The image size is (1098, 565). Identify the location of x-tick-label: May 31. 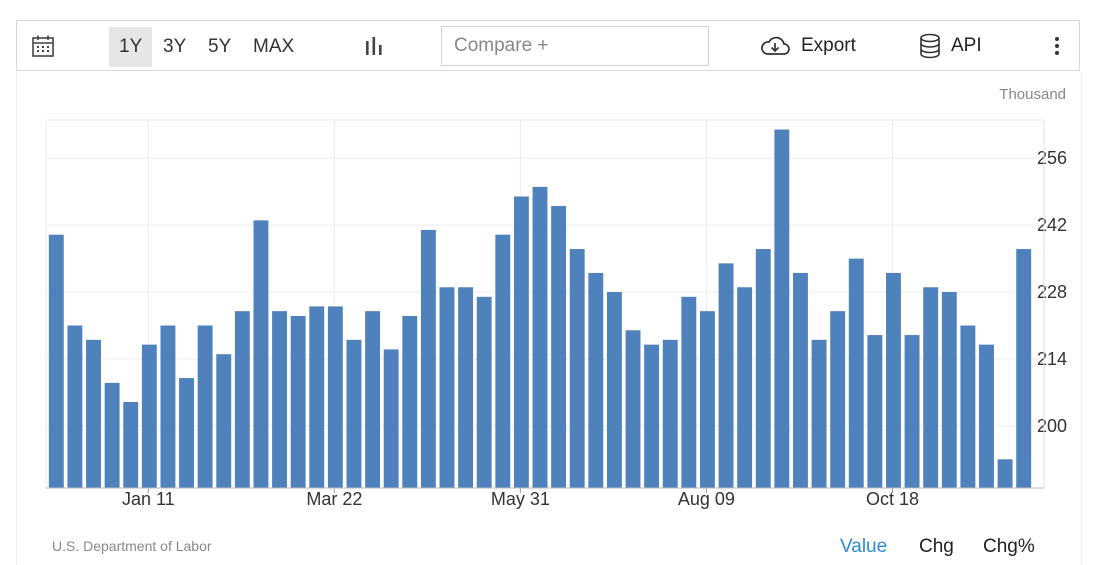
(520, 499).